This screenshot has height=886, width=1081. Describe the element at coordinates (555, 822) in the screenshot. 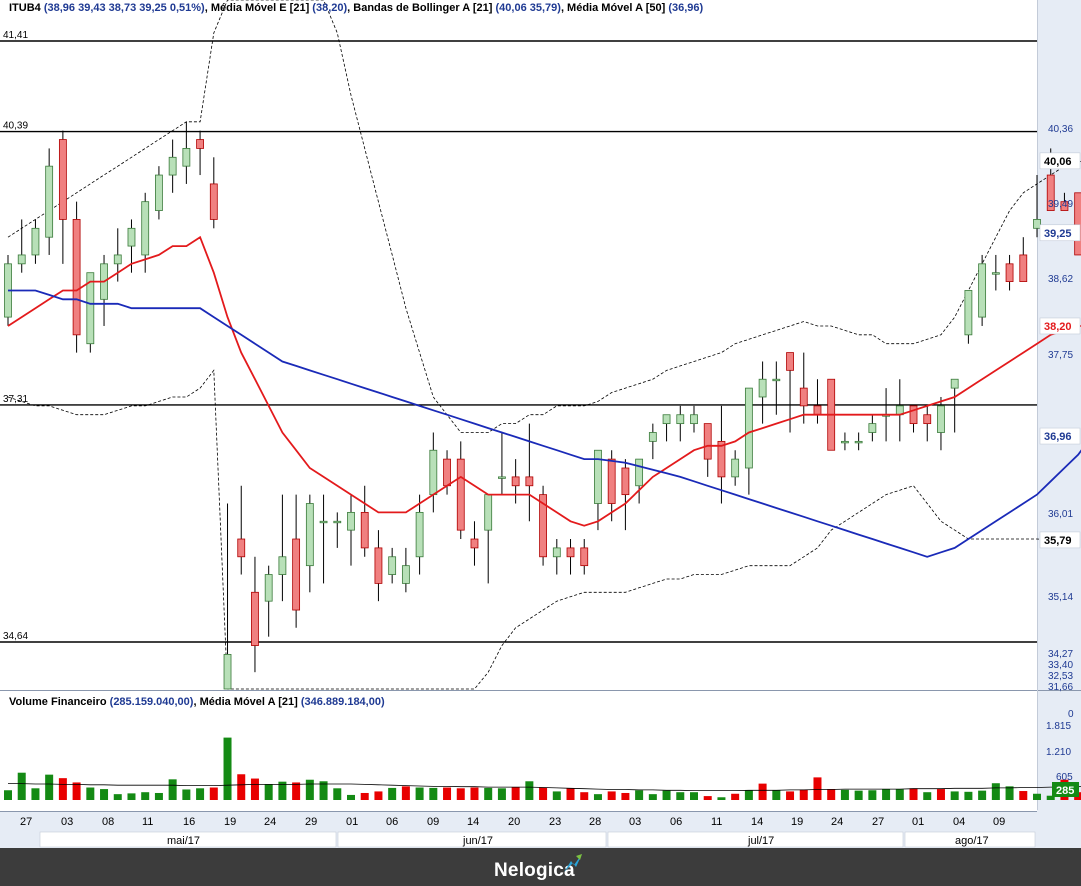

I see `time-tick-label: 23` at that location.